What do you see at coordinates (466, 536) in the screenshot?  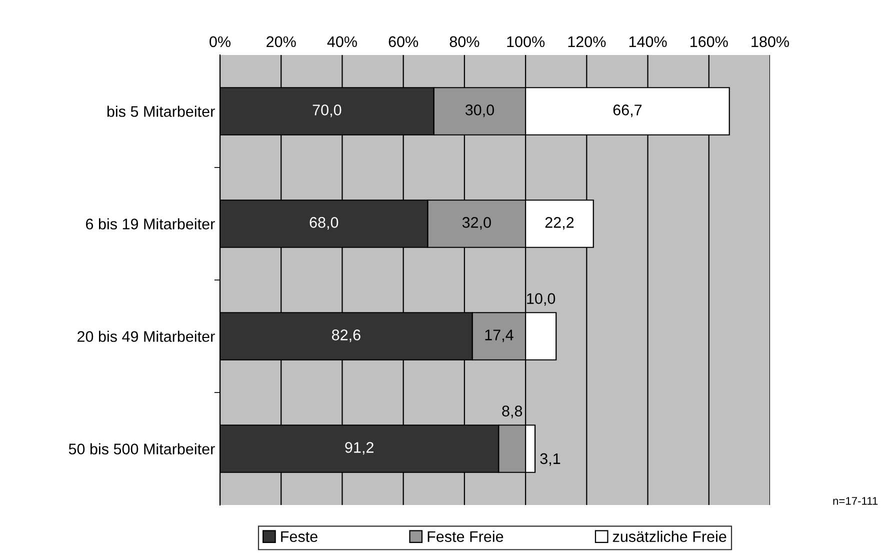 I see `legend-label: Feste Freie` at bounding box center [466, 536].